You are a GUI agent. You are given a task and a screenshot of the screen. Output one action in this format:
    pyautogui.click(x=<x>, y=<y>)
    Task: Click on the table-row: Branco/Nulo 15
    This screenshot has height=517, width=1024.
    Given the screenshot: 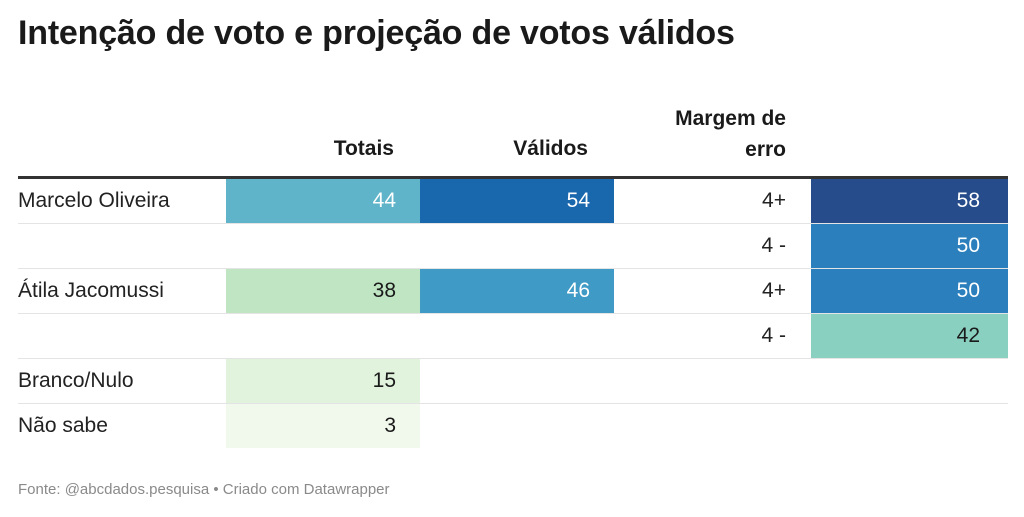 What is the action you would take?
    pyautogui.click(x=513, y=381)
    